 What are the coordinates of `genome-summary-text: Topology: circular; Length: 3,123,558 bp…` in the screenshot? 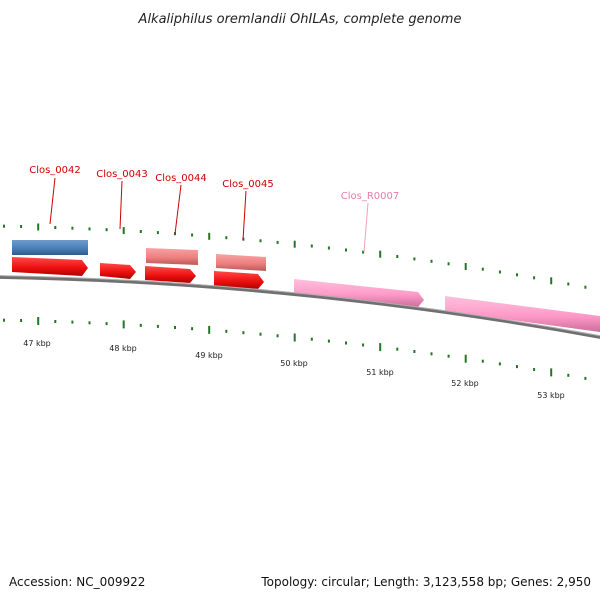 It's located at (425, 582).